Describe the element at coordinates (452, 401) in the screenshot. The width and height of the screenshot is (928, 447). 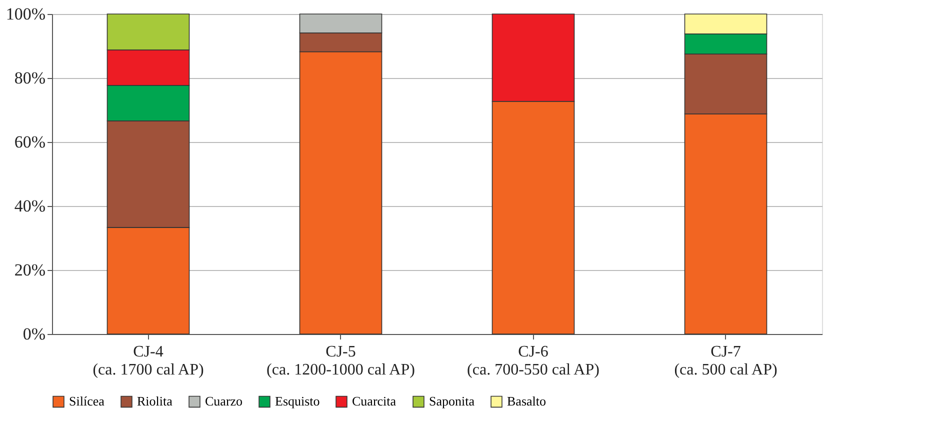
I see `legend-label: Saponita` at that location.